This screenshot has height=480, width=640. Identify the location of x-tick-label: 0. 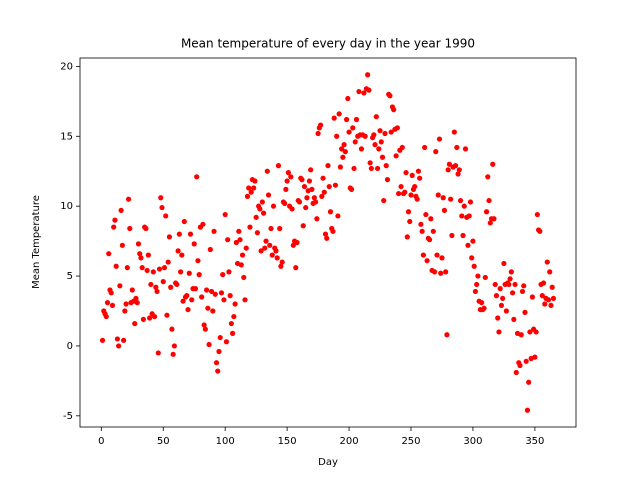
(101, 441).